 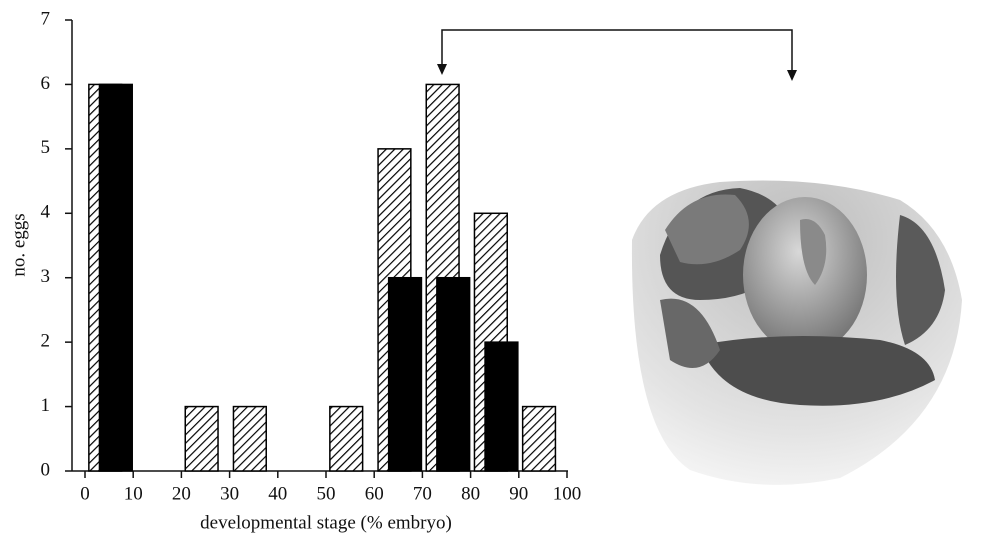 What do you see at coordinates (85, 493) in the screenshot?
I see `x-tick-label: 0` at bounding box center [85, 493].